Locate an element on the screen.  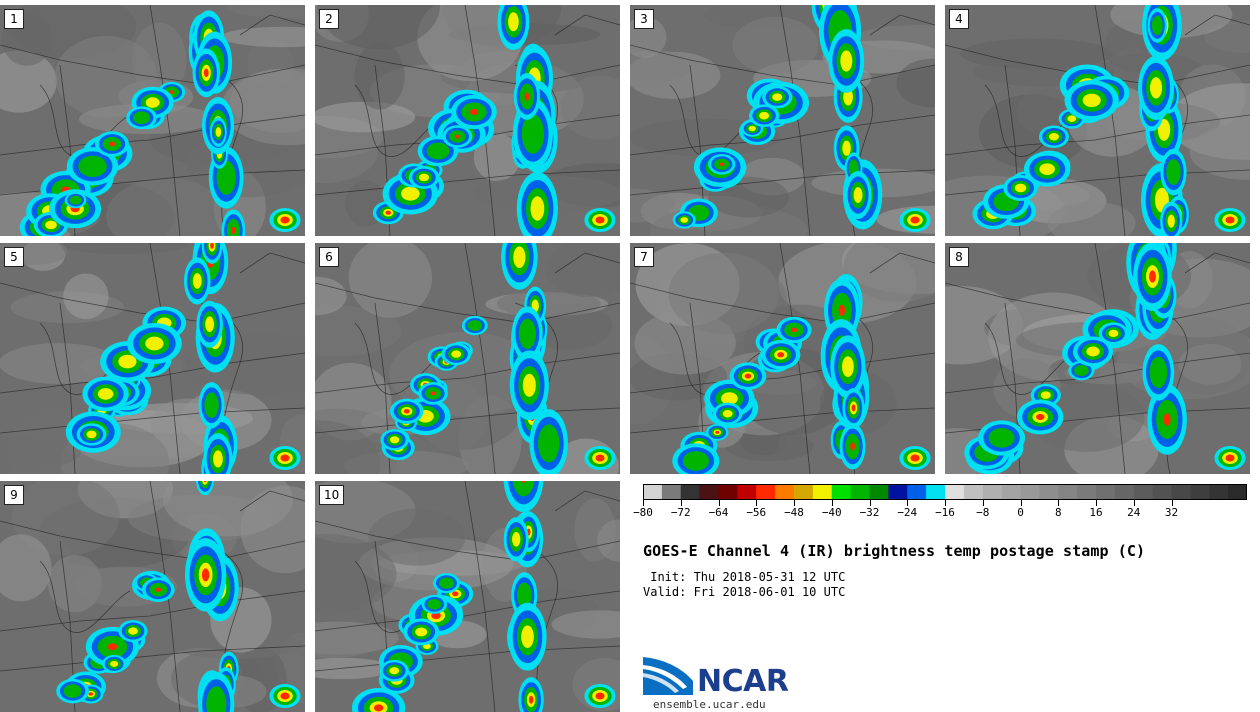
colorbar-tick-label: −40 is located at coordinates (831, 512).